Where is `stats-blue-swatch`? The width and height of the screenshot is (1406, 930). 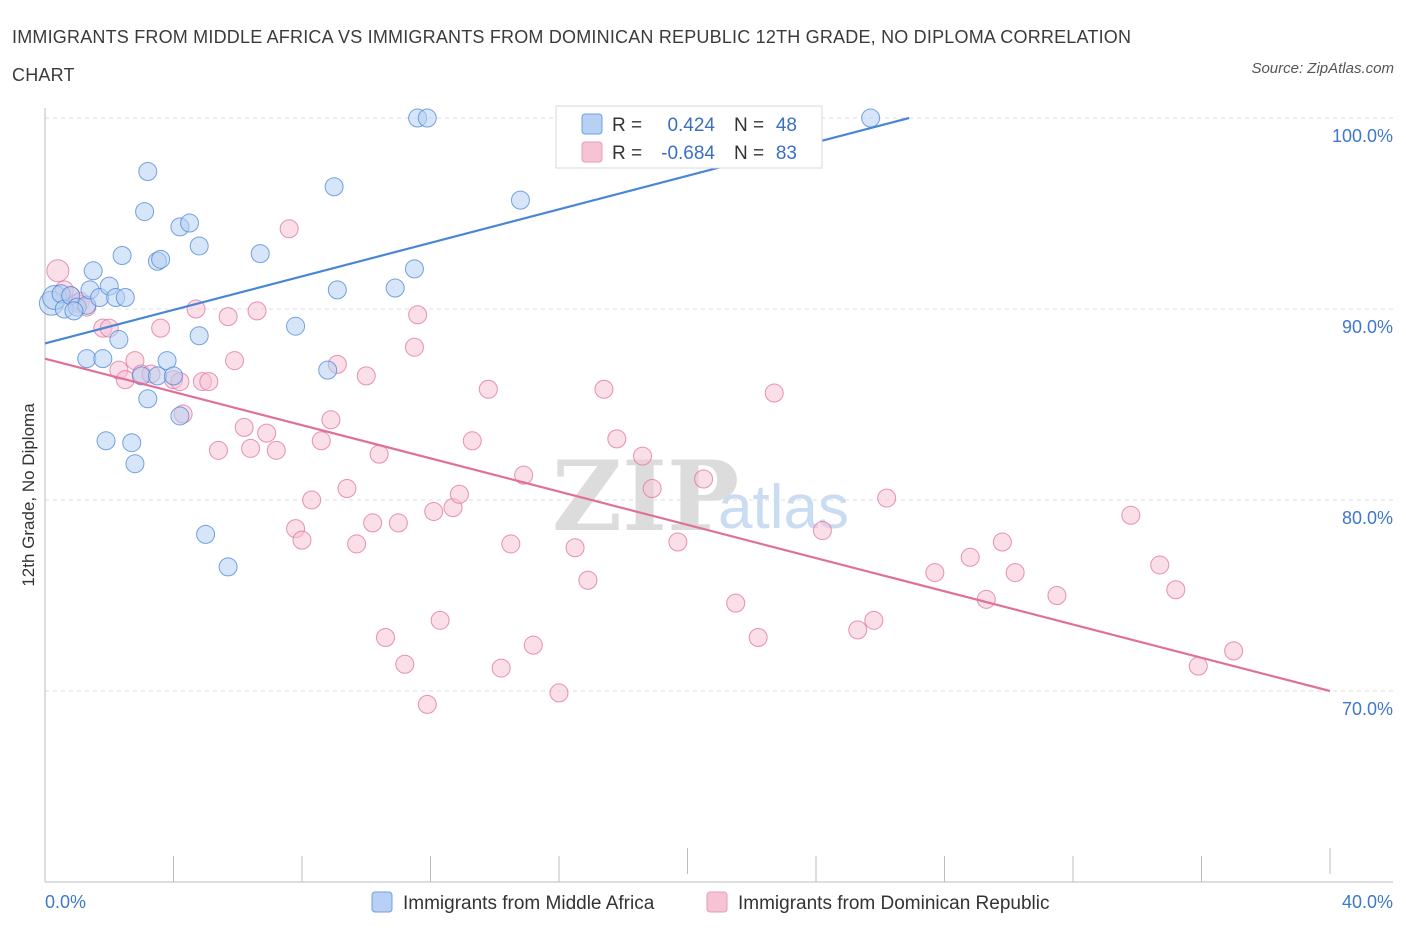 stats-blue-swatch is located at coordinates (592, 124).